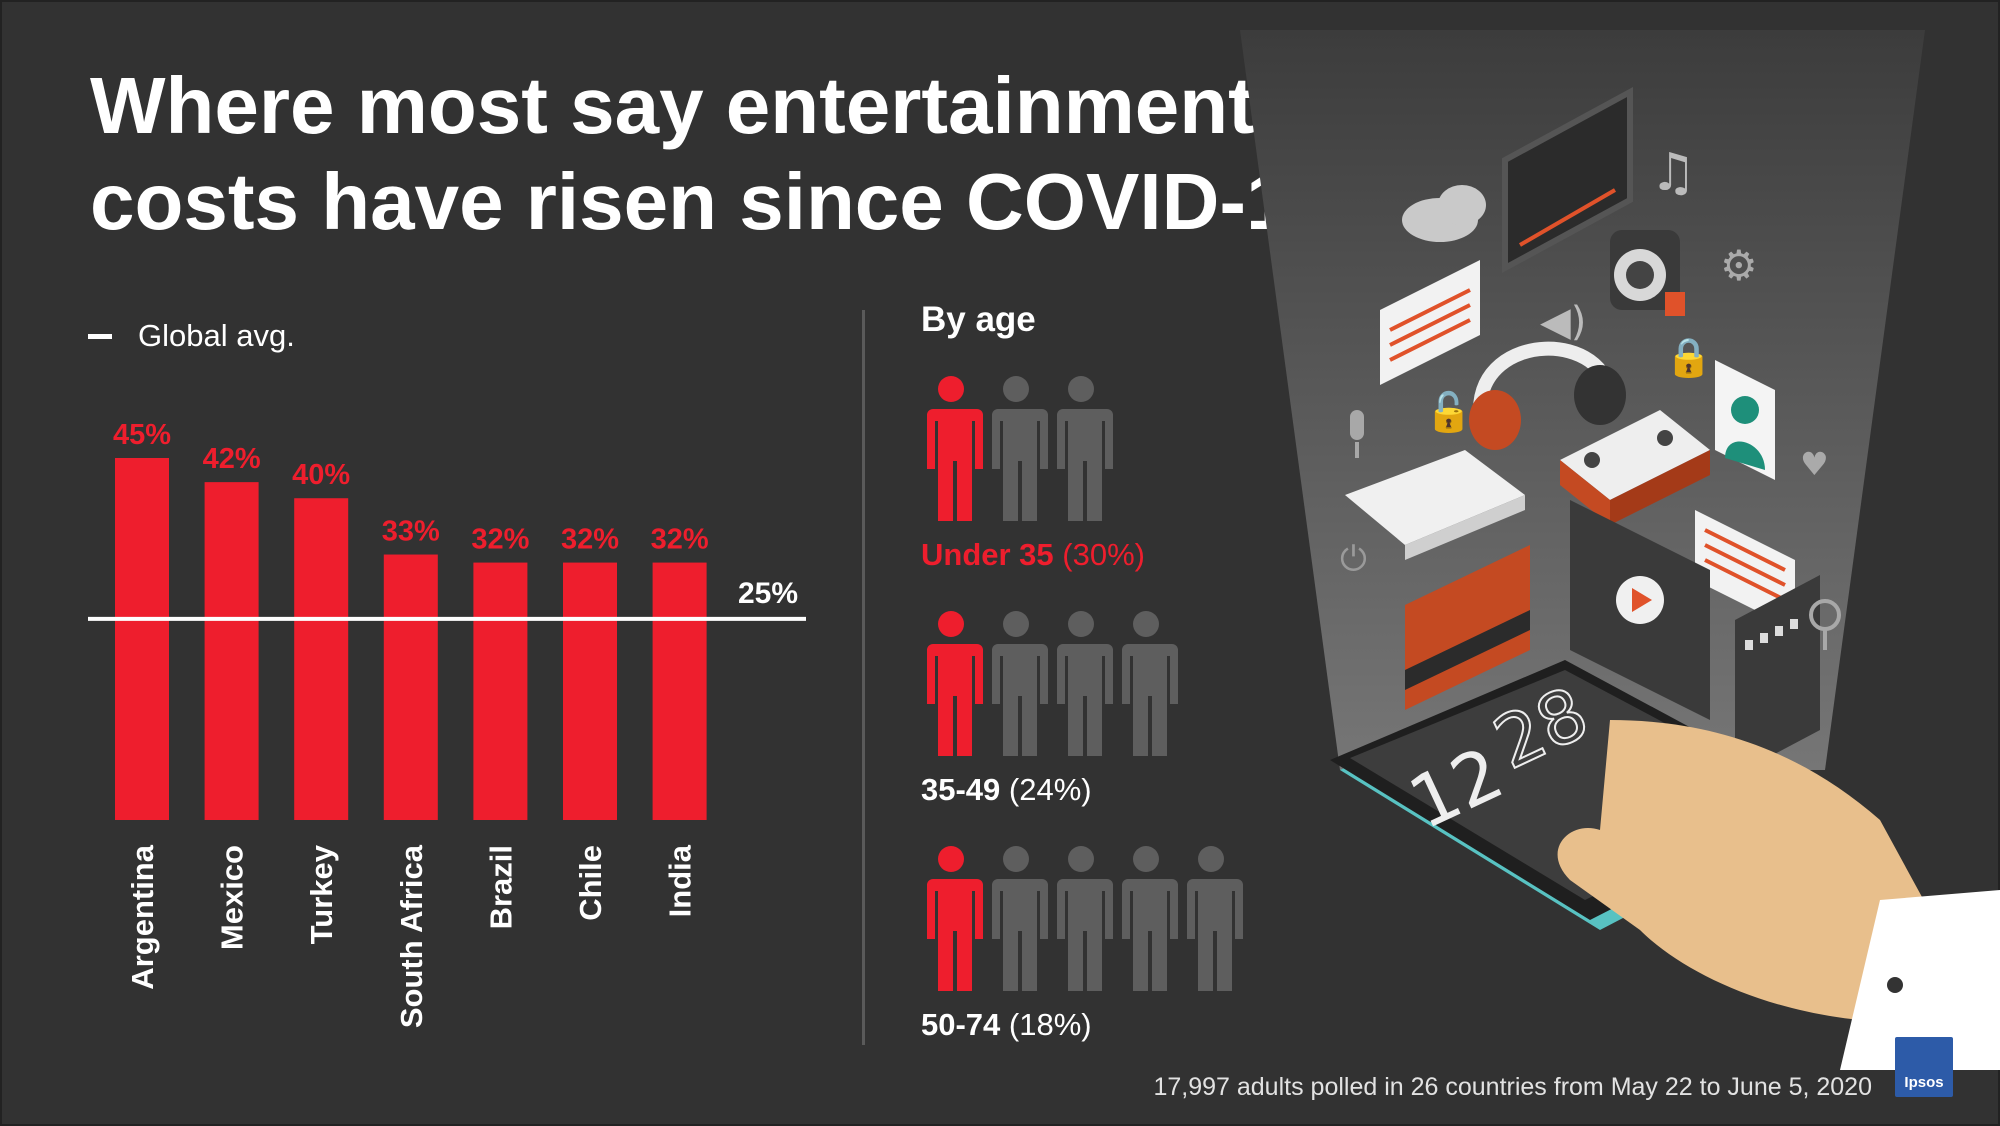  What do you see at coordinates (500, 887) in the screenshot?
I see `category-label: Brazil` at bounding box center [500, 887].